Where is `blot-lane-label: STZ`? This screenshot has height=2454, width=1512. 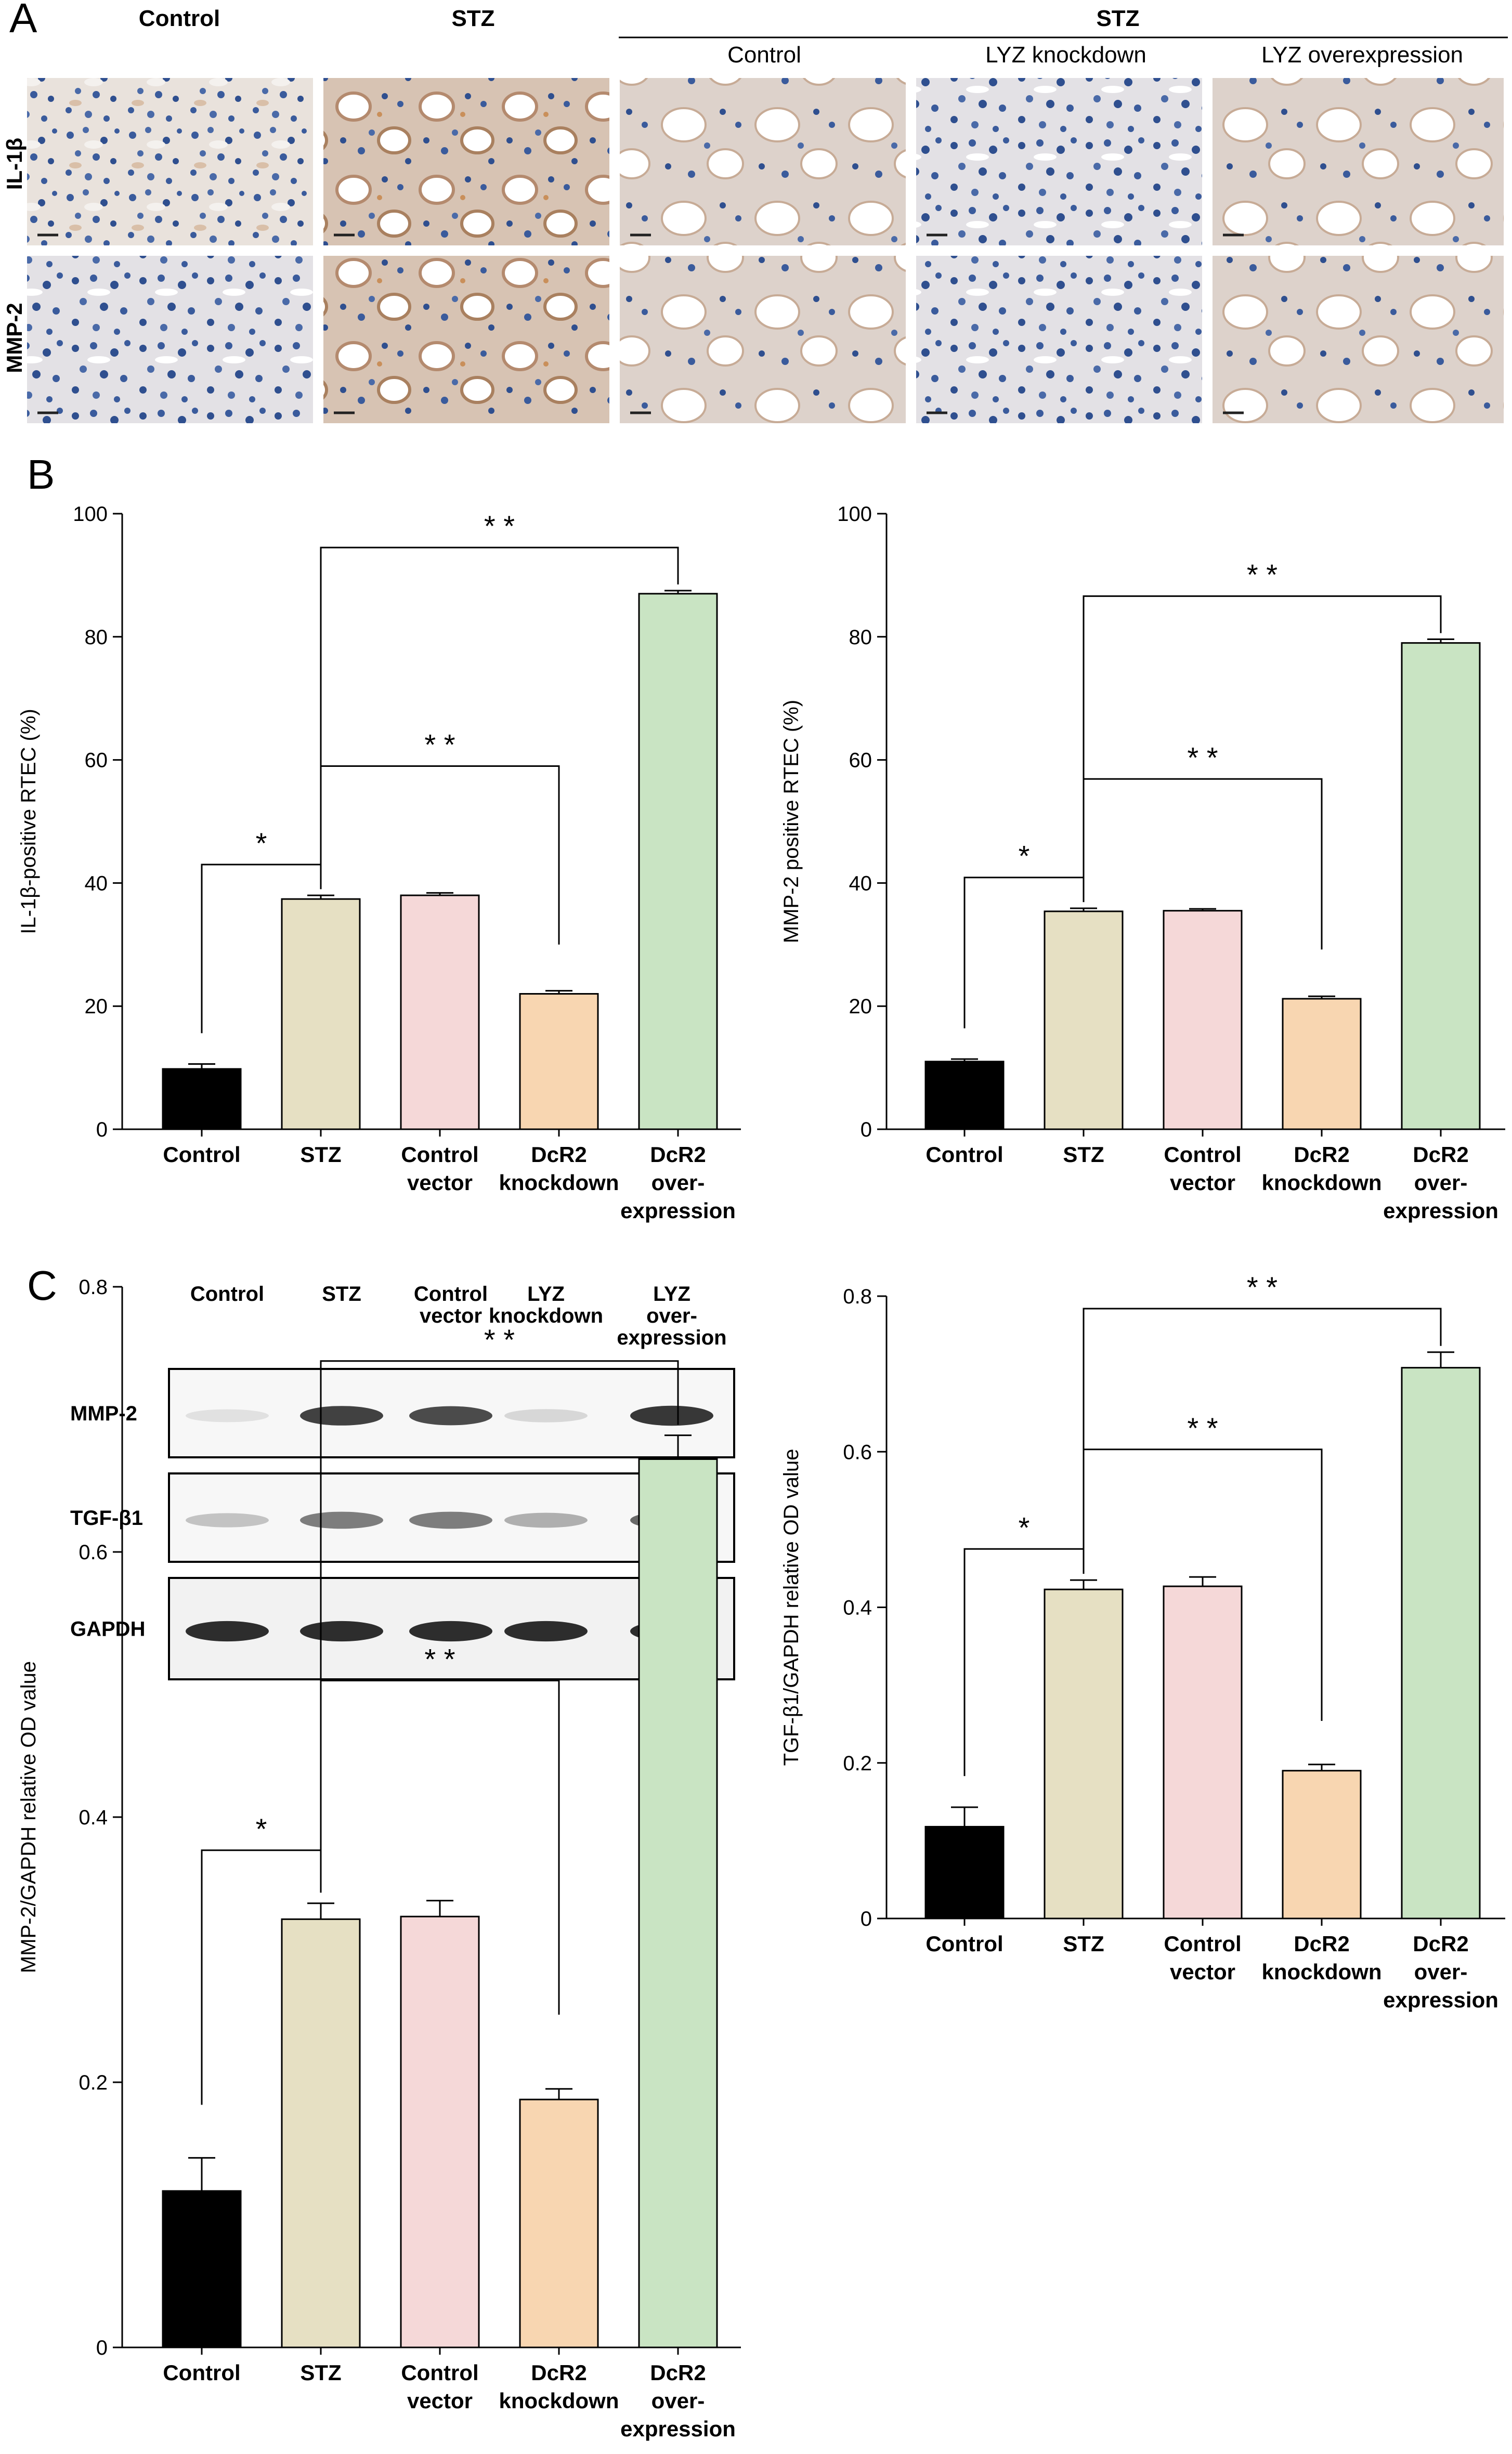 blot-lane-label: STZ is located at coordinates (341, 1294).